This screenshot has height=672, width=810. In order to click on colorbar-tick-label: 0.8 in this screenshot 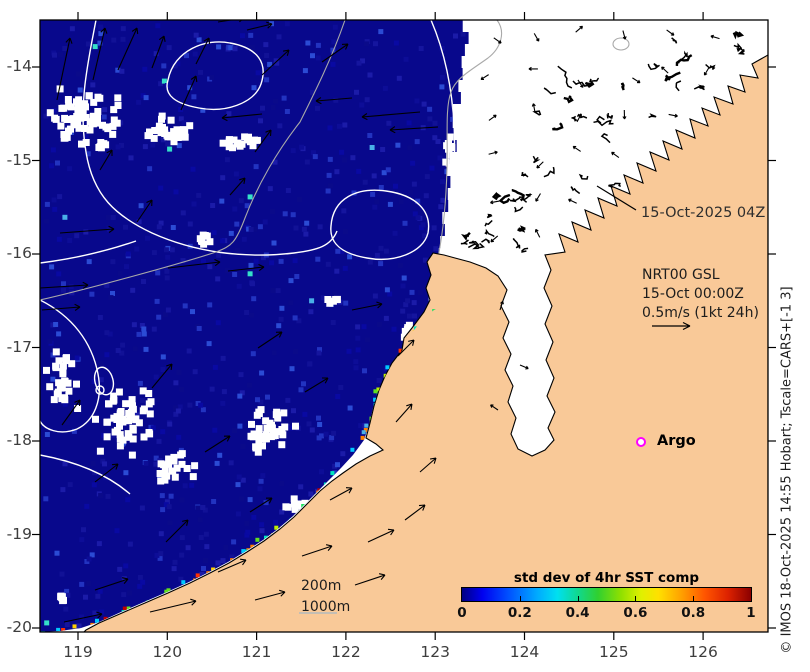, I will do `click(693, 613)`.